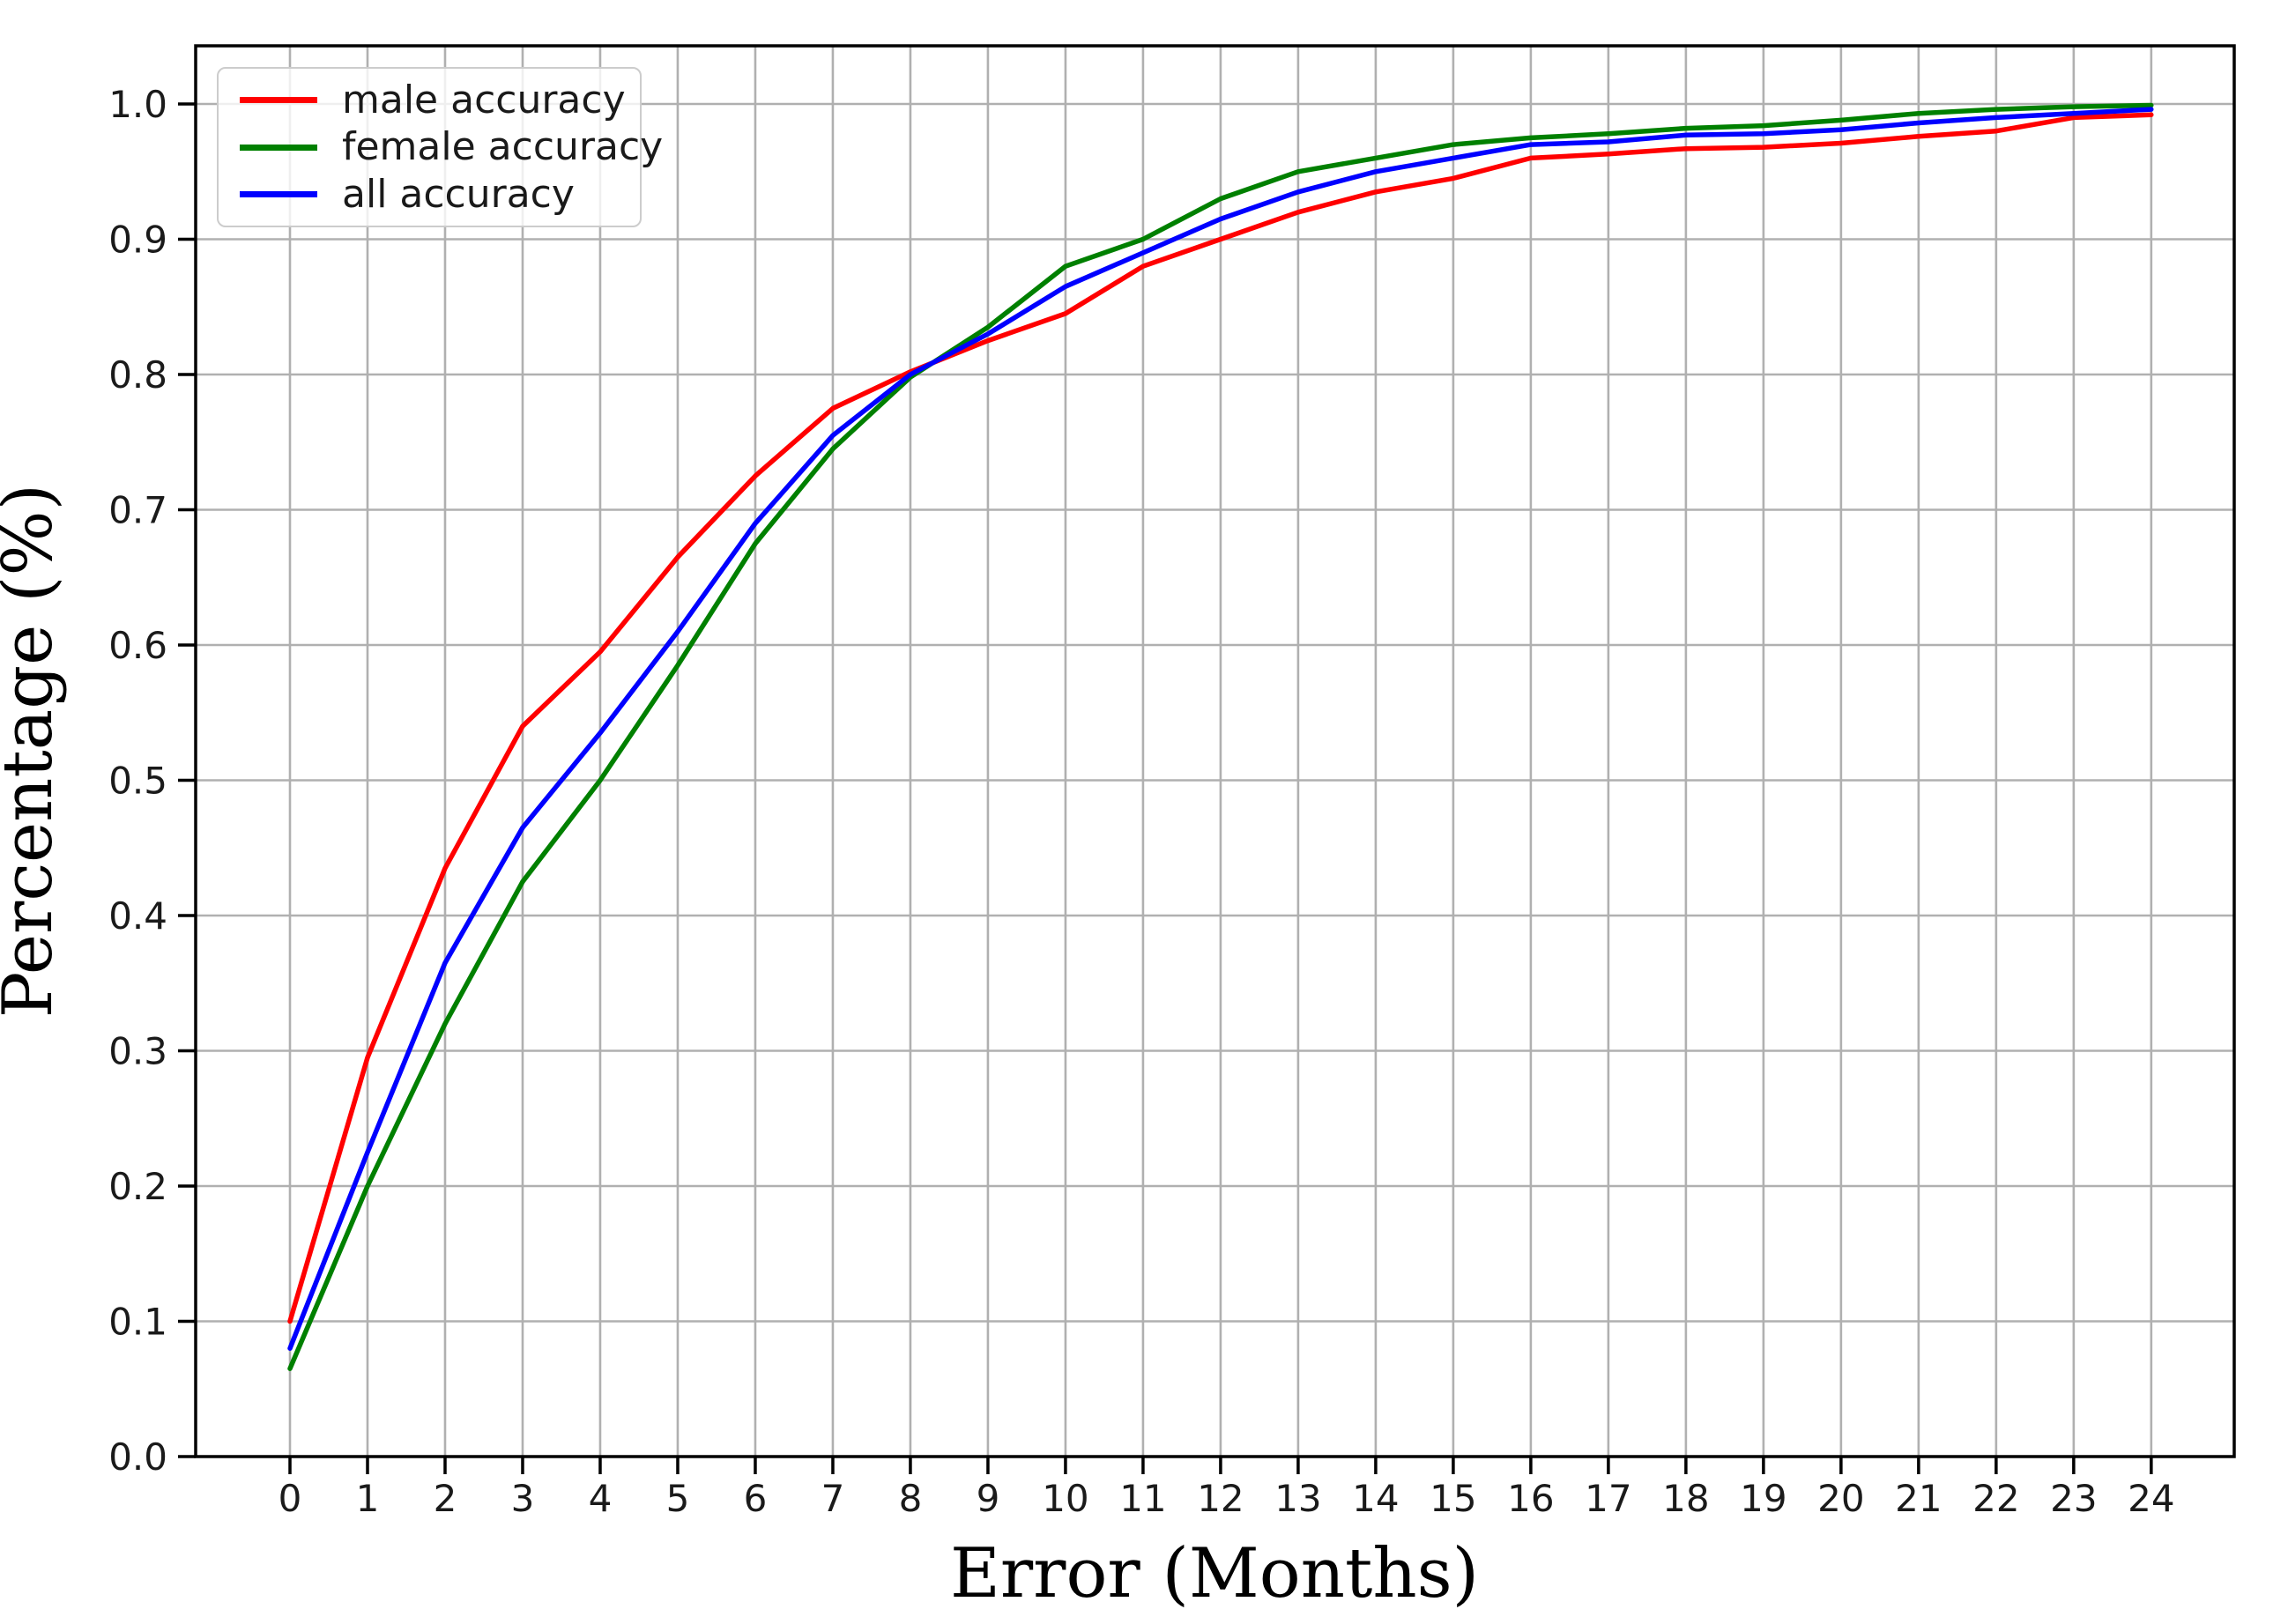 Image resolution: width=2273 pixels, height=1624 pixels. Describe the element at coordinates (445, 1498) in the screenshot. I see `x-tick-label: 2` at that location.